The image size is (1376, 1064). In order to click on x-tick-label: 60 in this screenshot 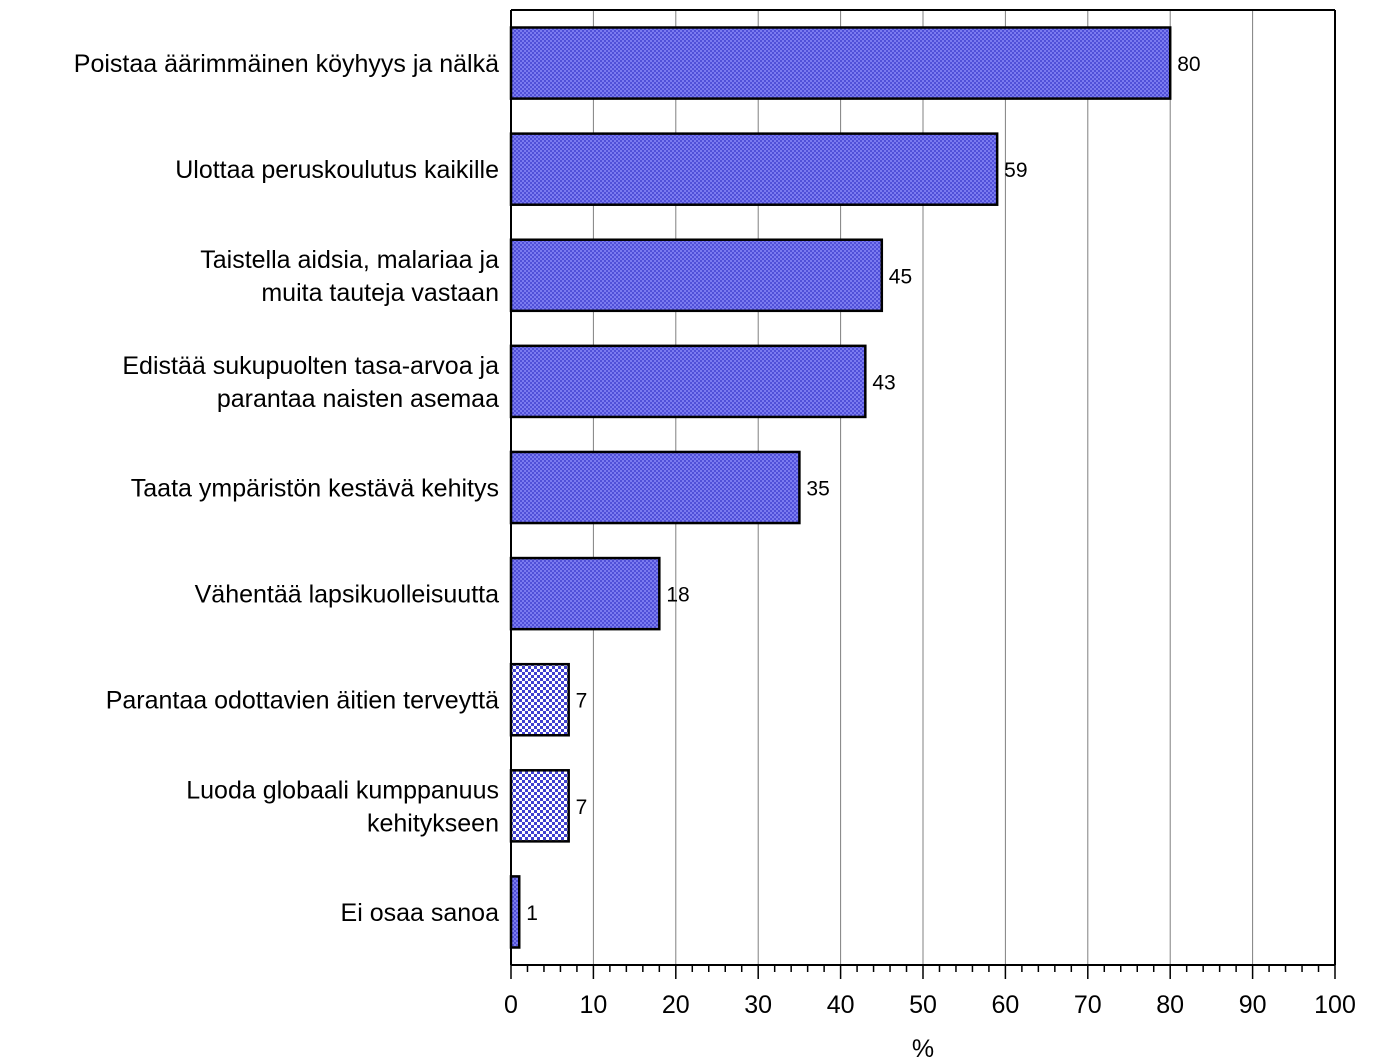, I will do `click(1005, 1005)`.